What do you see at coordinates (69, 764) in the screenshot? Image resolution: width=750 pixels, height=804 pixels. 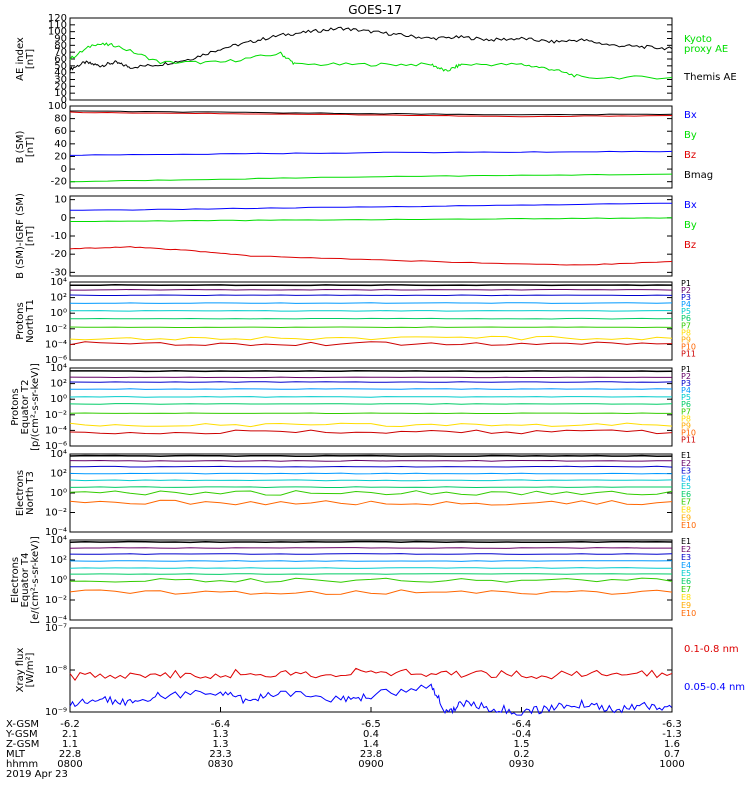 I see `x-tick-label: 0800` at bounding box center [69, 764].